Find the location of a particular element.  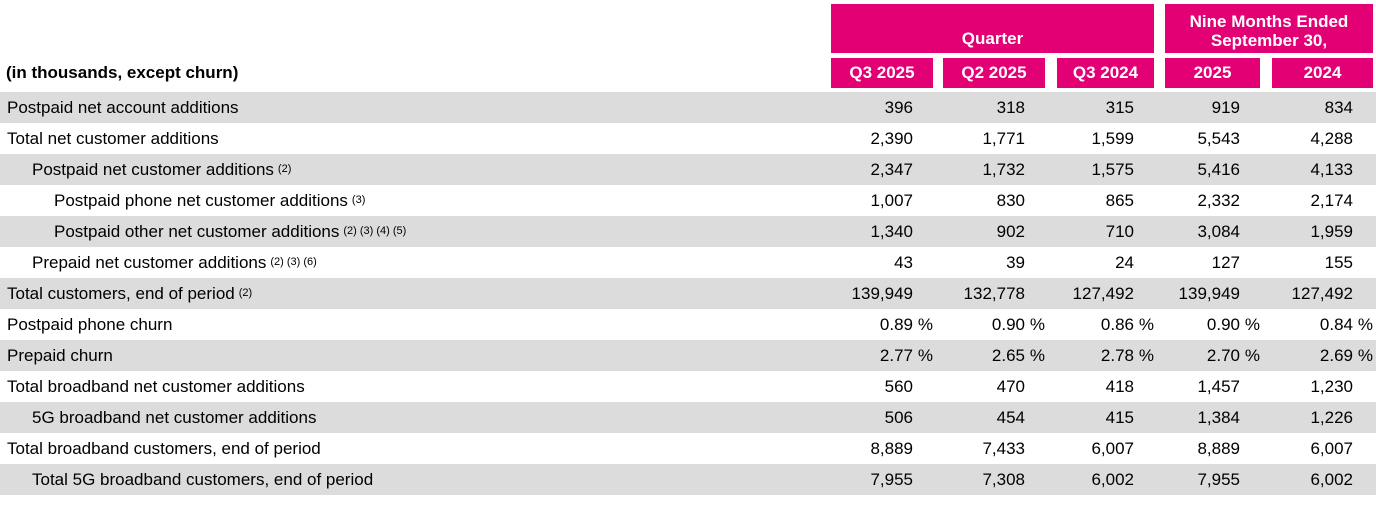

value-cell: 834 is located at coordinates (1322, 107).